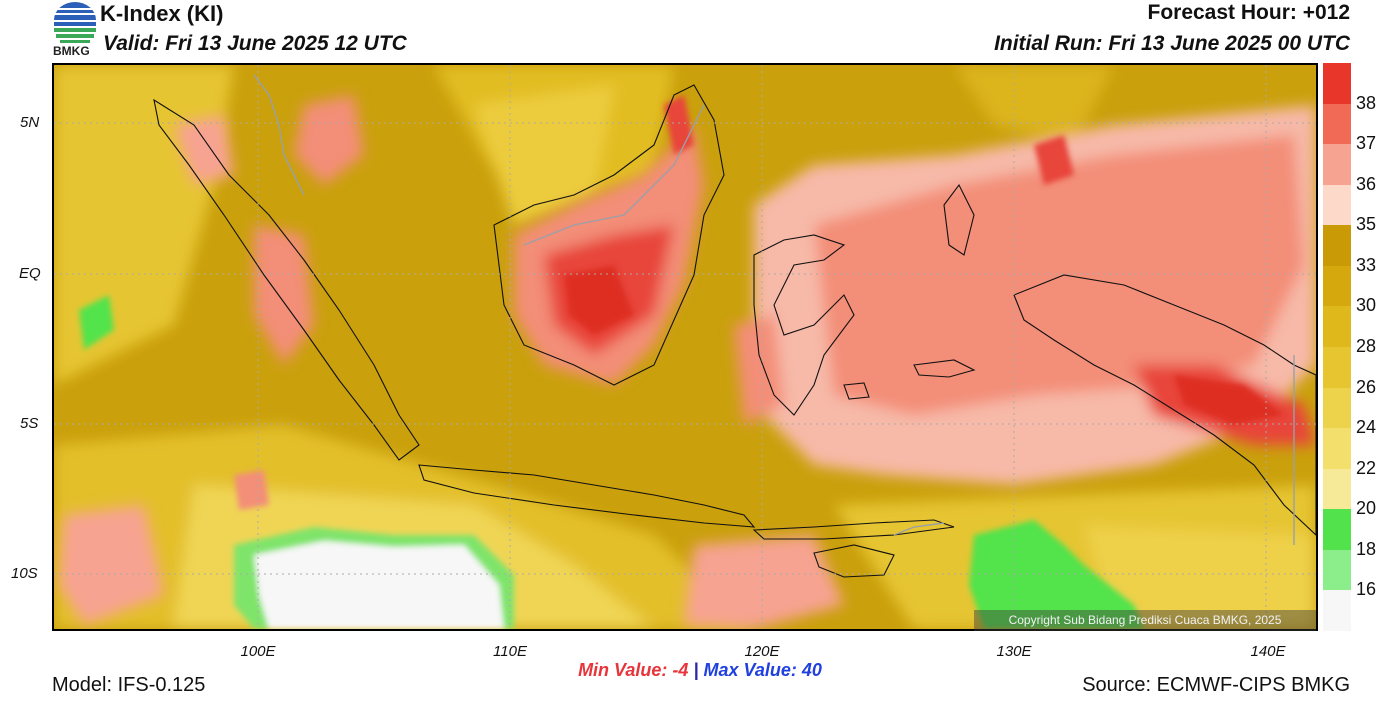 Image resolution: width=1400 pixels, height=709 pixels. I want to click on lat-label-5s: 5S, so click(29, 423).